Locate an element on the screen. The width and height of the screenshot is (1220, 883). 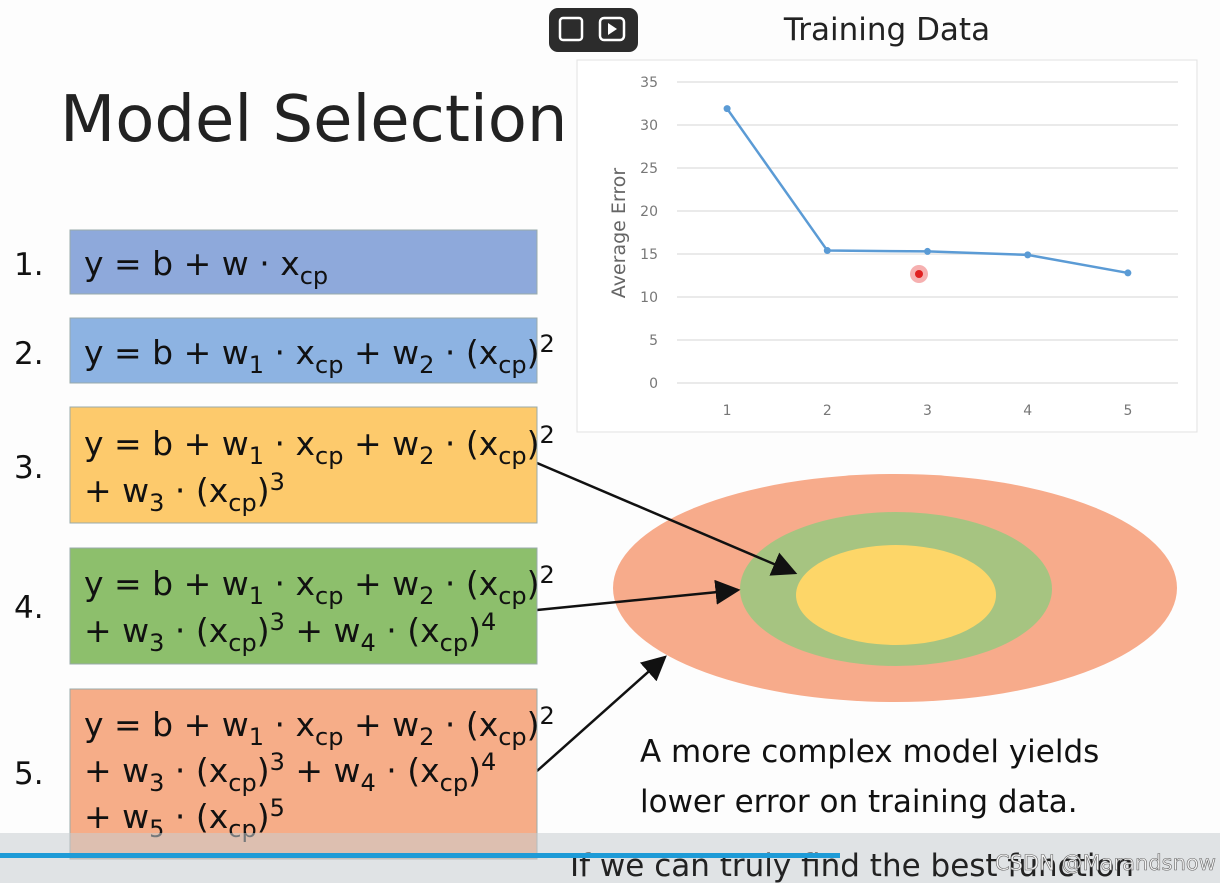
play-ai-button is located at coordinates (612, 29).